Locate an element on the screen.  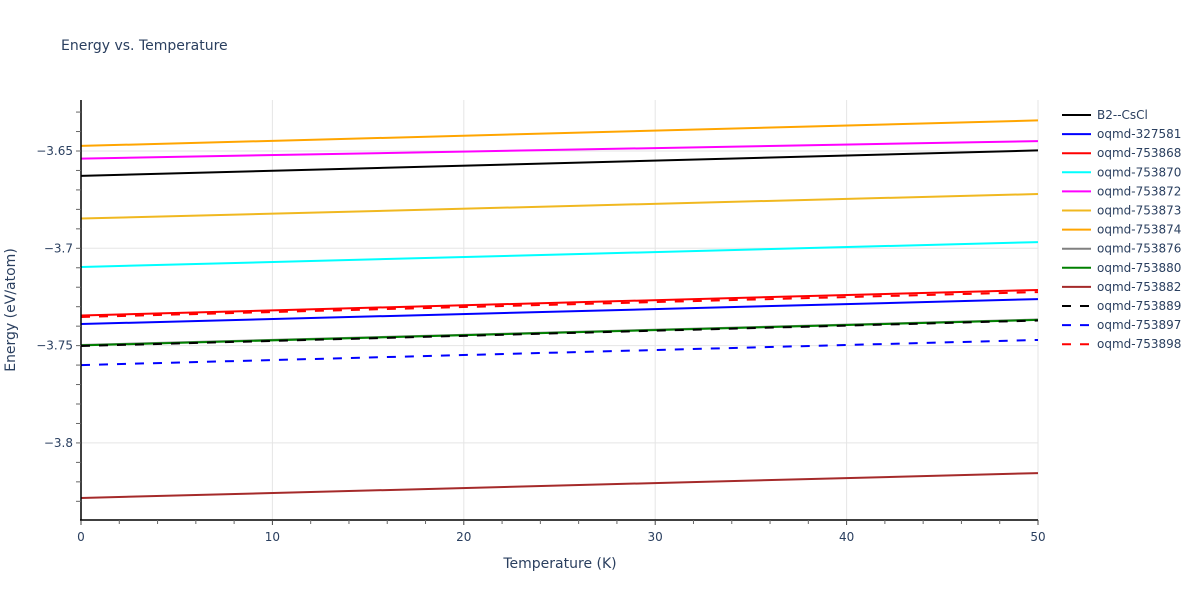
legend-item-oqmd-327581: oqmd-327581 is located at coordinates (1121, 134).